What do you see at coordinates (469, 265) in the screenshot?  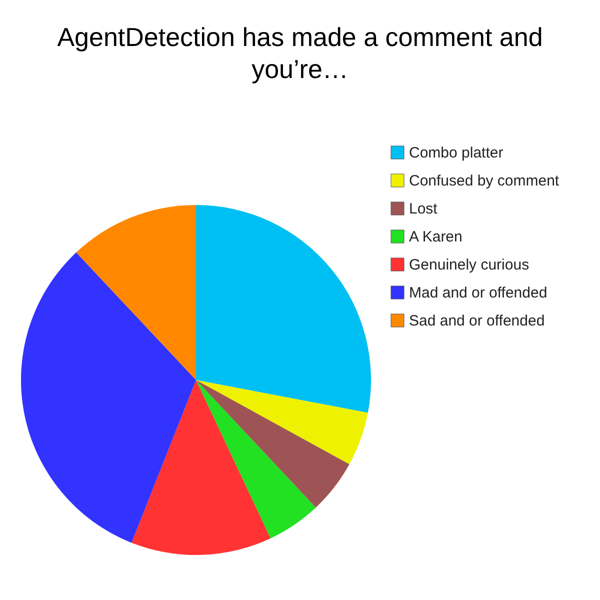 I see `legend-label: Genuinely curious` at bounding box center [469, 265].